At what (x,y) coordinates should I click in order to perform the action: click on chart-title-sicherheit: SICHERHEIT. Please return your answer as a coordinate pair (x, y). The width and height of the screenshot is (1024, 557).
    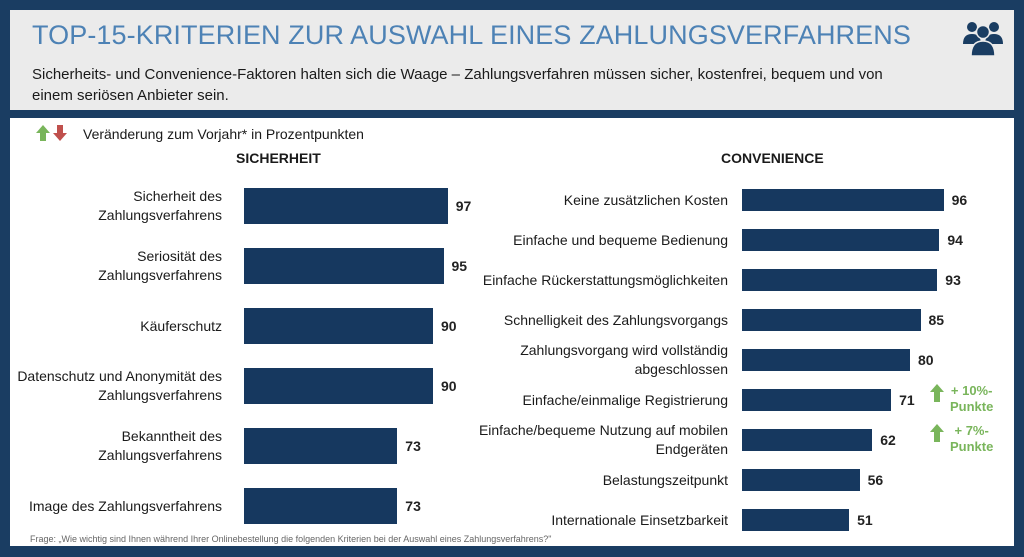
    Looking at the image, I should click on (278, 158).